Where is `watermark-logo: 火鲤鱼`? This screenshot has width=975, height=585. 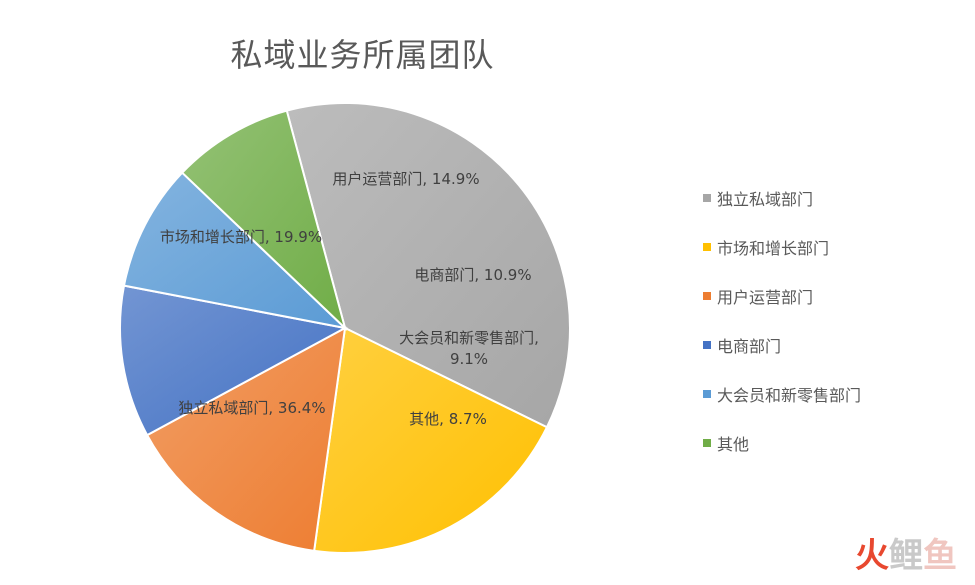 watermark-logo: 火鲤鱼 is located at coordinates (906, 552).